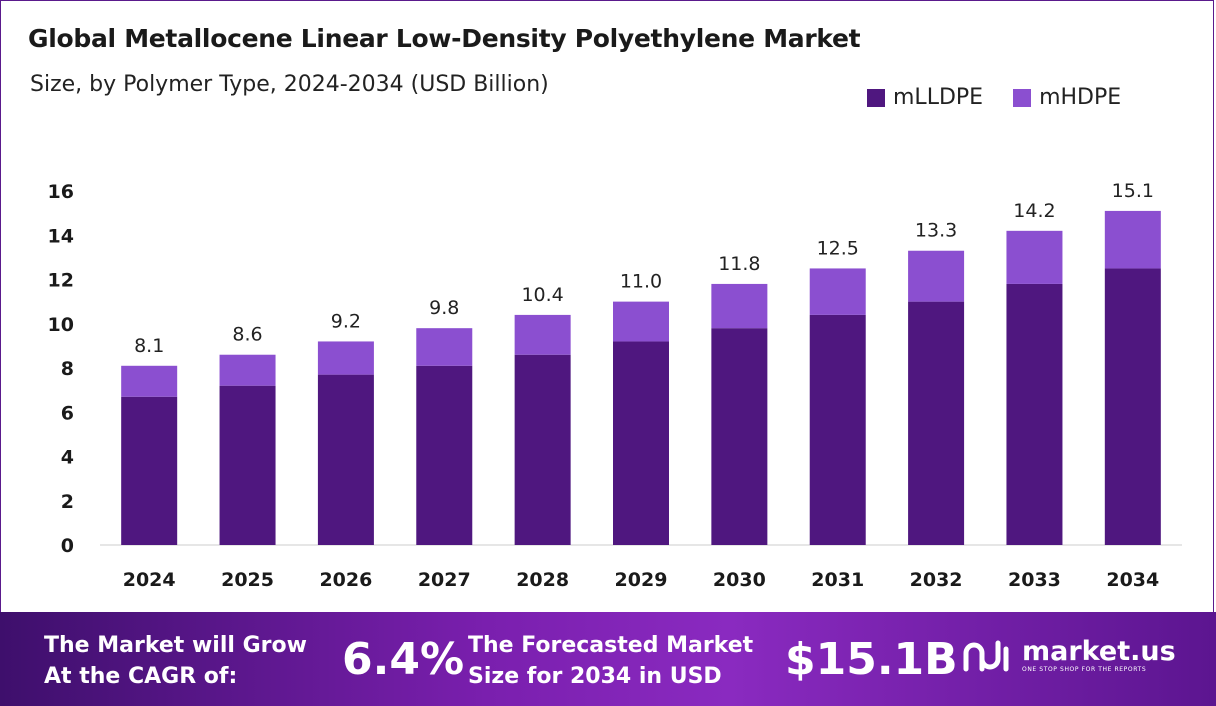 The width and height of the screenshot is (1216, 706). Describe the element at coordinates (739, 264) in the screenshot. I see `data-label-2030: 11.8` at that location.